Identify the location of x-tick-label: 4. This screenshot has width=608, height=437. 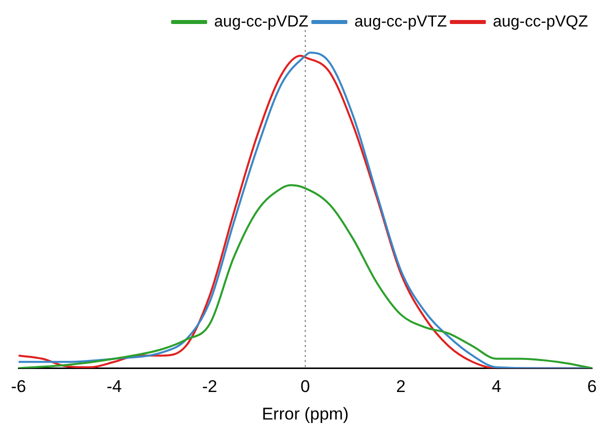
(497, 386).